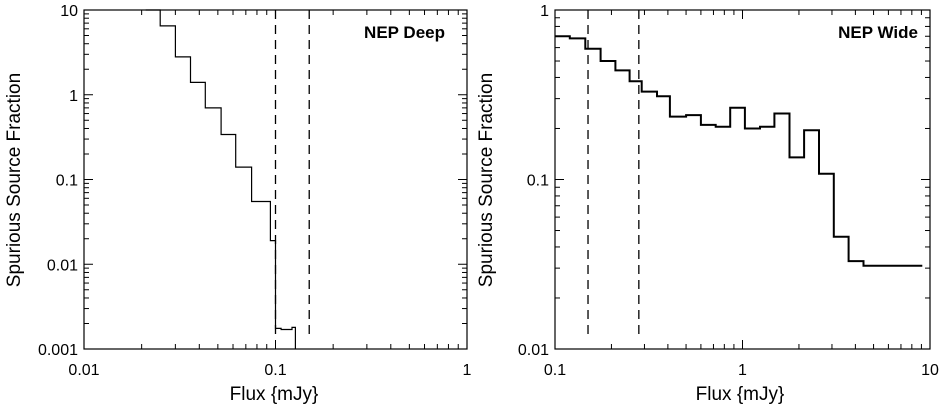 Image resolution: width=945 pixels, height=407 pixels. I want to click on y-tick-label: 10, so click(69, 11).